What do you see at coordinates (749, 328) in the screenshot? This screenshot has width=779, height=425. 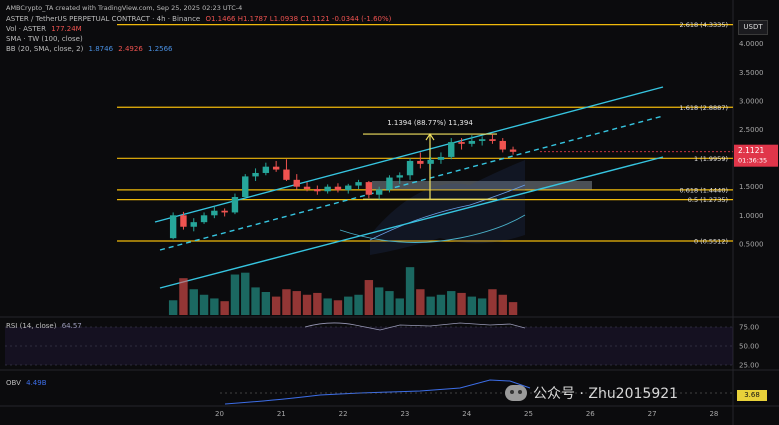 I see `rsi-axis-tick: 75.00` at bounding box center [749, 328].